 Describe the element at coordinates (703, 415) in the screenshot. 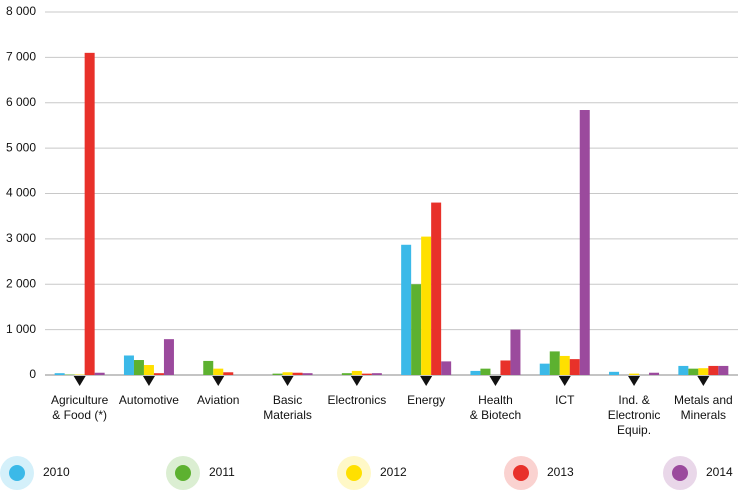

I see `x-tick-label: Minerals` at that location.